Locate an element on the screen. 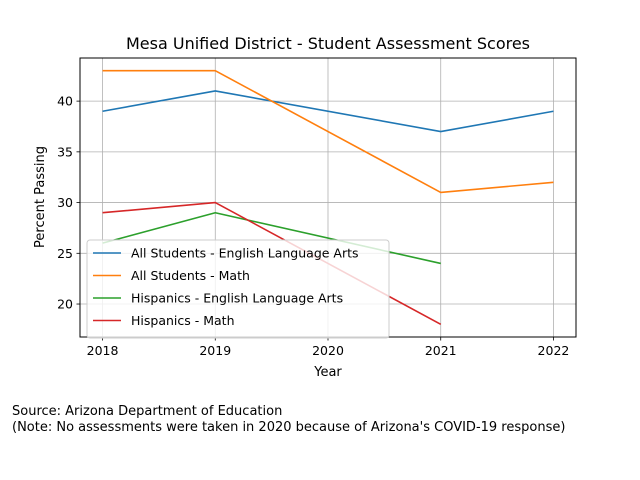 The image size is (640, 480). legend-box is located at coordinates (238, 289).